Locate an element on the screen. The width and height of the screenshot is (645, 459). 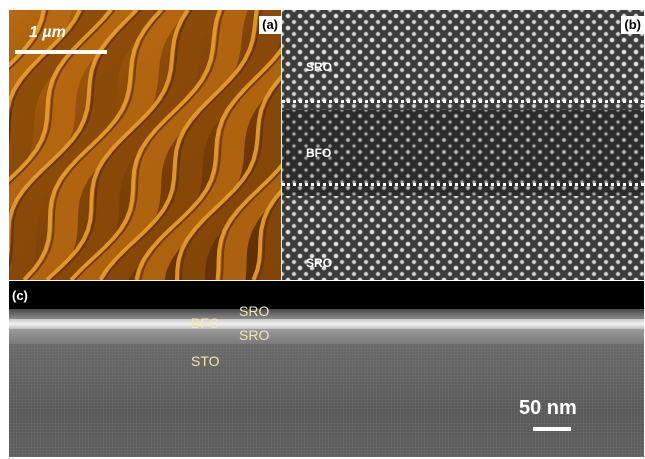
sem-label-sto: STO is located at coordinates (205, 361).